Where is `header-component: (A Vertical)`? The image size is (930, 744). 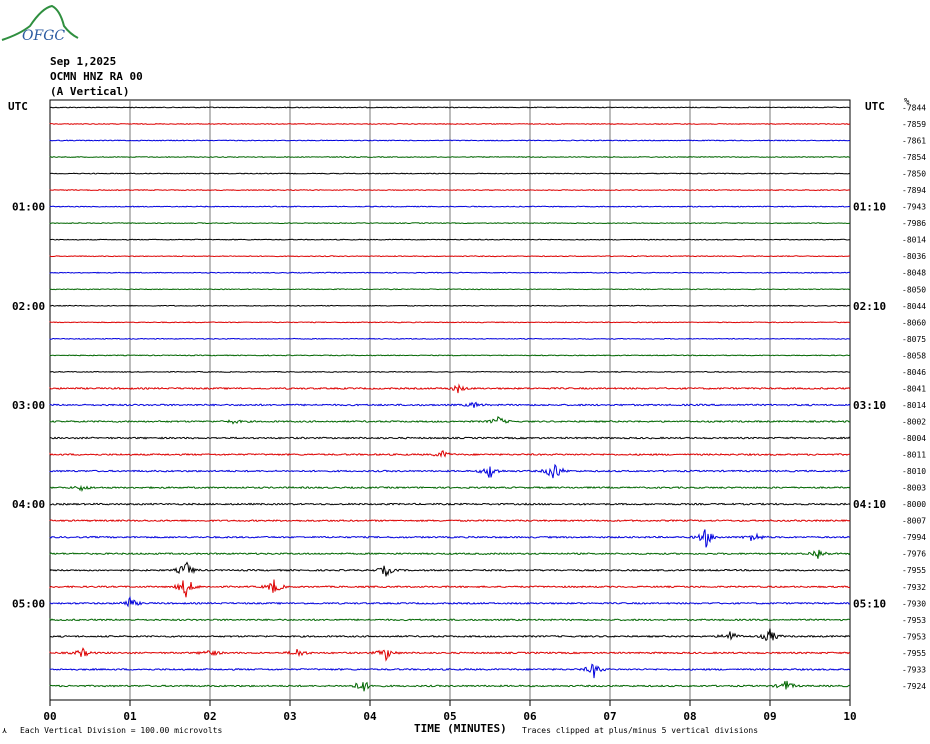 header-component: (A Vertical) is located at coordinates (90, 91).